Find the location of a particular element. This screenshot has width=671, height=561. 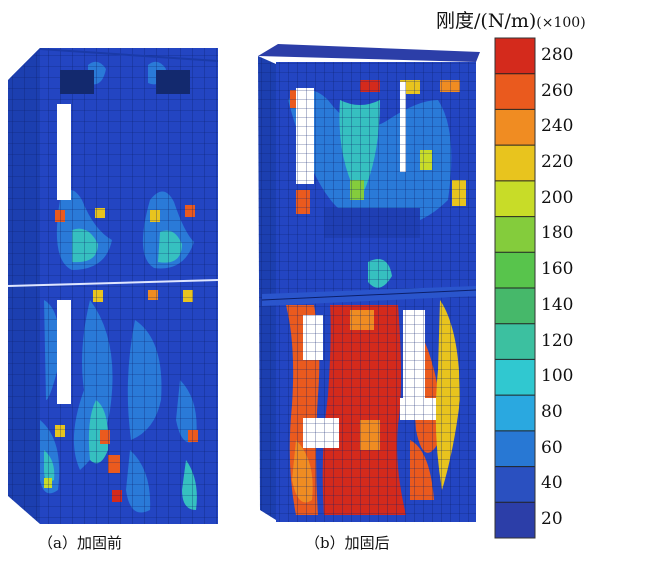

legend-title: 刚度/(N/m)(×100) is located at coordinates (511, 19).